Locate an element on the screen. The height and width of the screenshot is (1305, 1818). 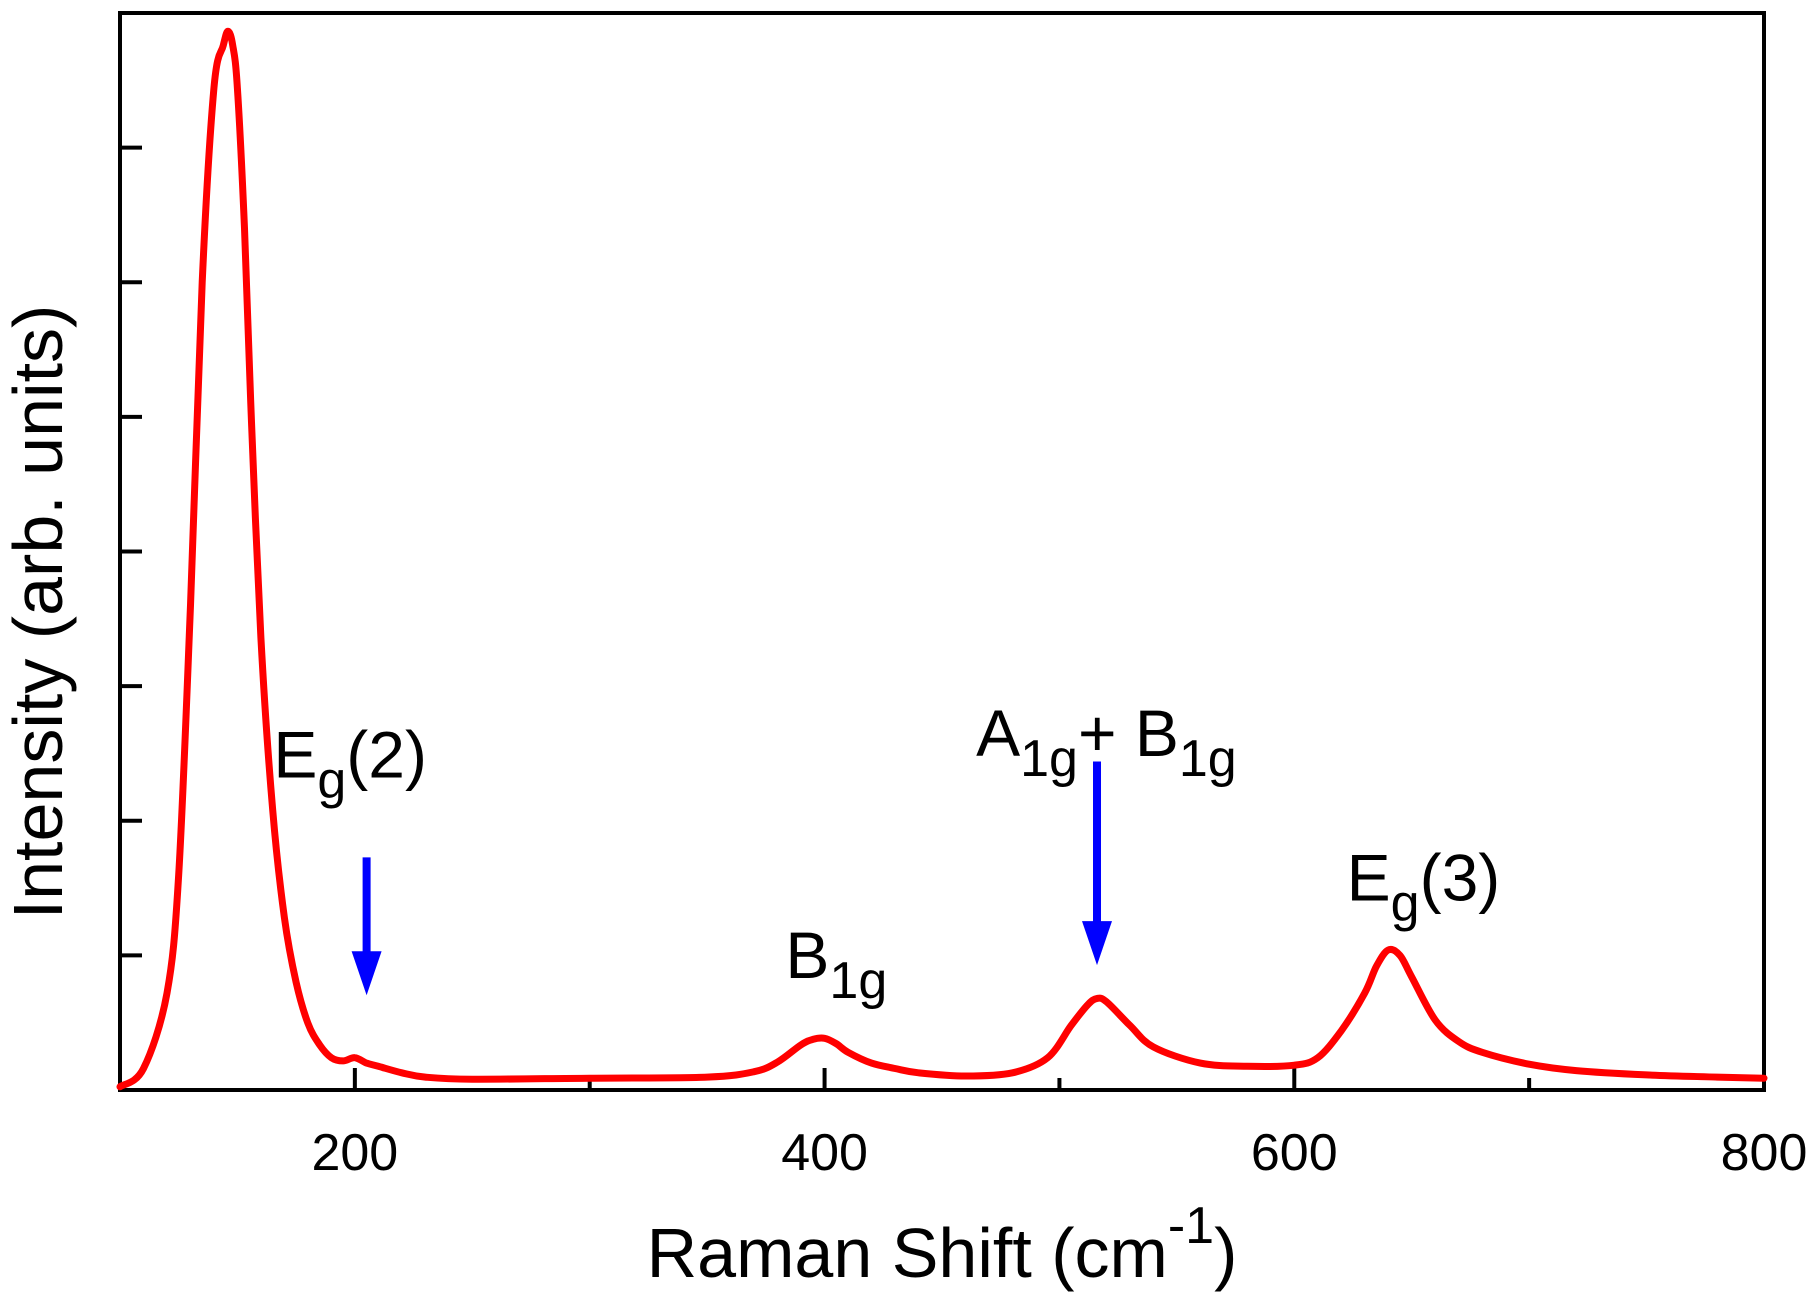
y-axis-title: Intensity (arb. units) is located at coordinates (38, 612).